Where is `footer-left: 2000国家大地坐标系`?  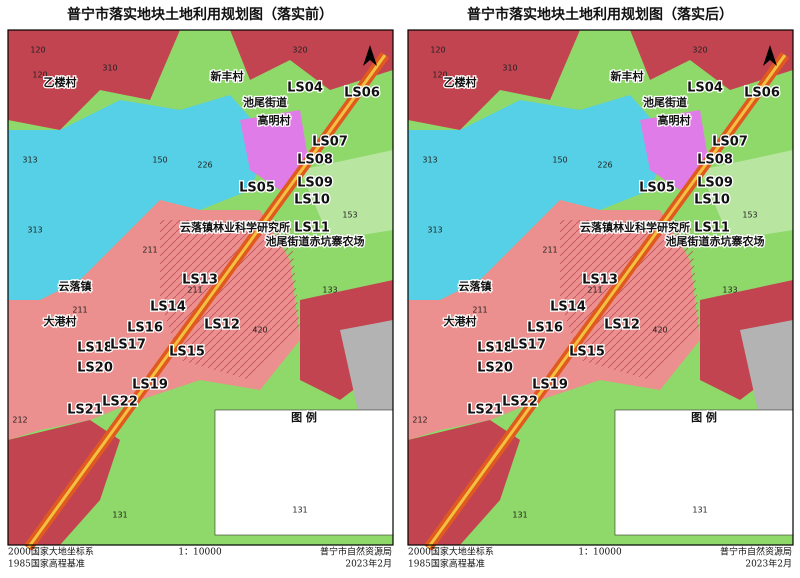 footer-left: 2000国家大地坐标系 is located at coordinates (51, 552).